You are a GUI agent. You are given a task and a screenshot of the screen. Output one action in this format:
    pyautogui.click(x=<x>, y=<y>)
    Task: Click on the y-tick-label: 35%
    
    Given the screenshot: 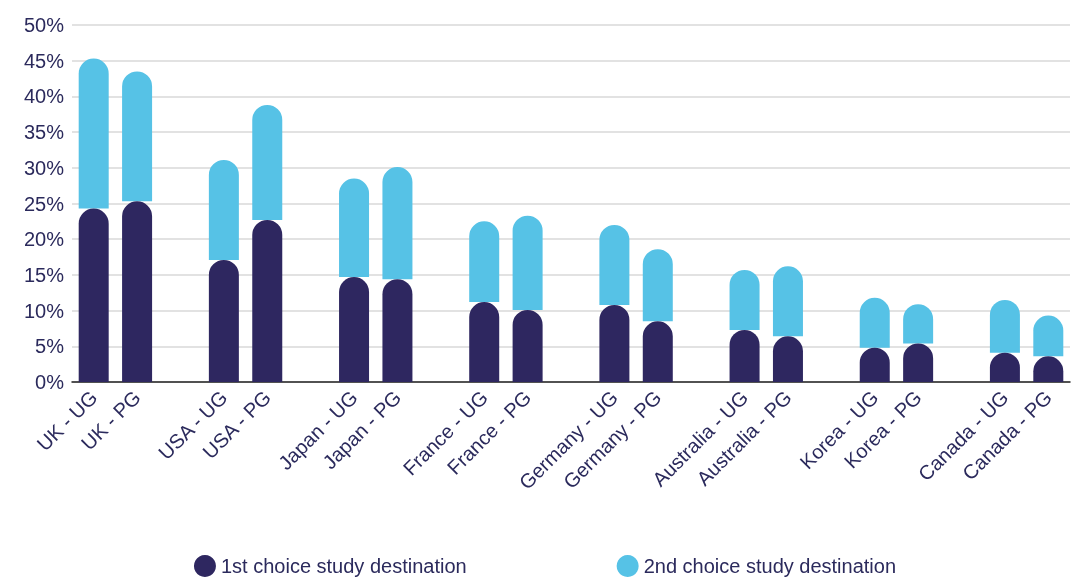 What is the action you would take?
    pyautogui.click(x=44, y=132)
    